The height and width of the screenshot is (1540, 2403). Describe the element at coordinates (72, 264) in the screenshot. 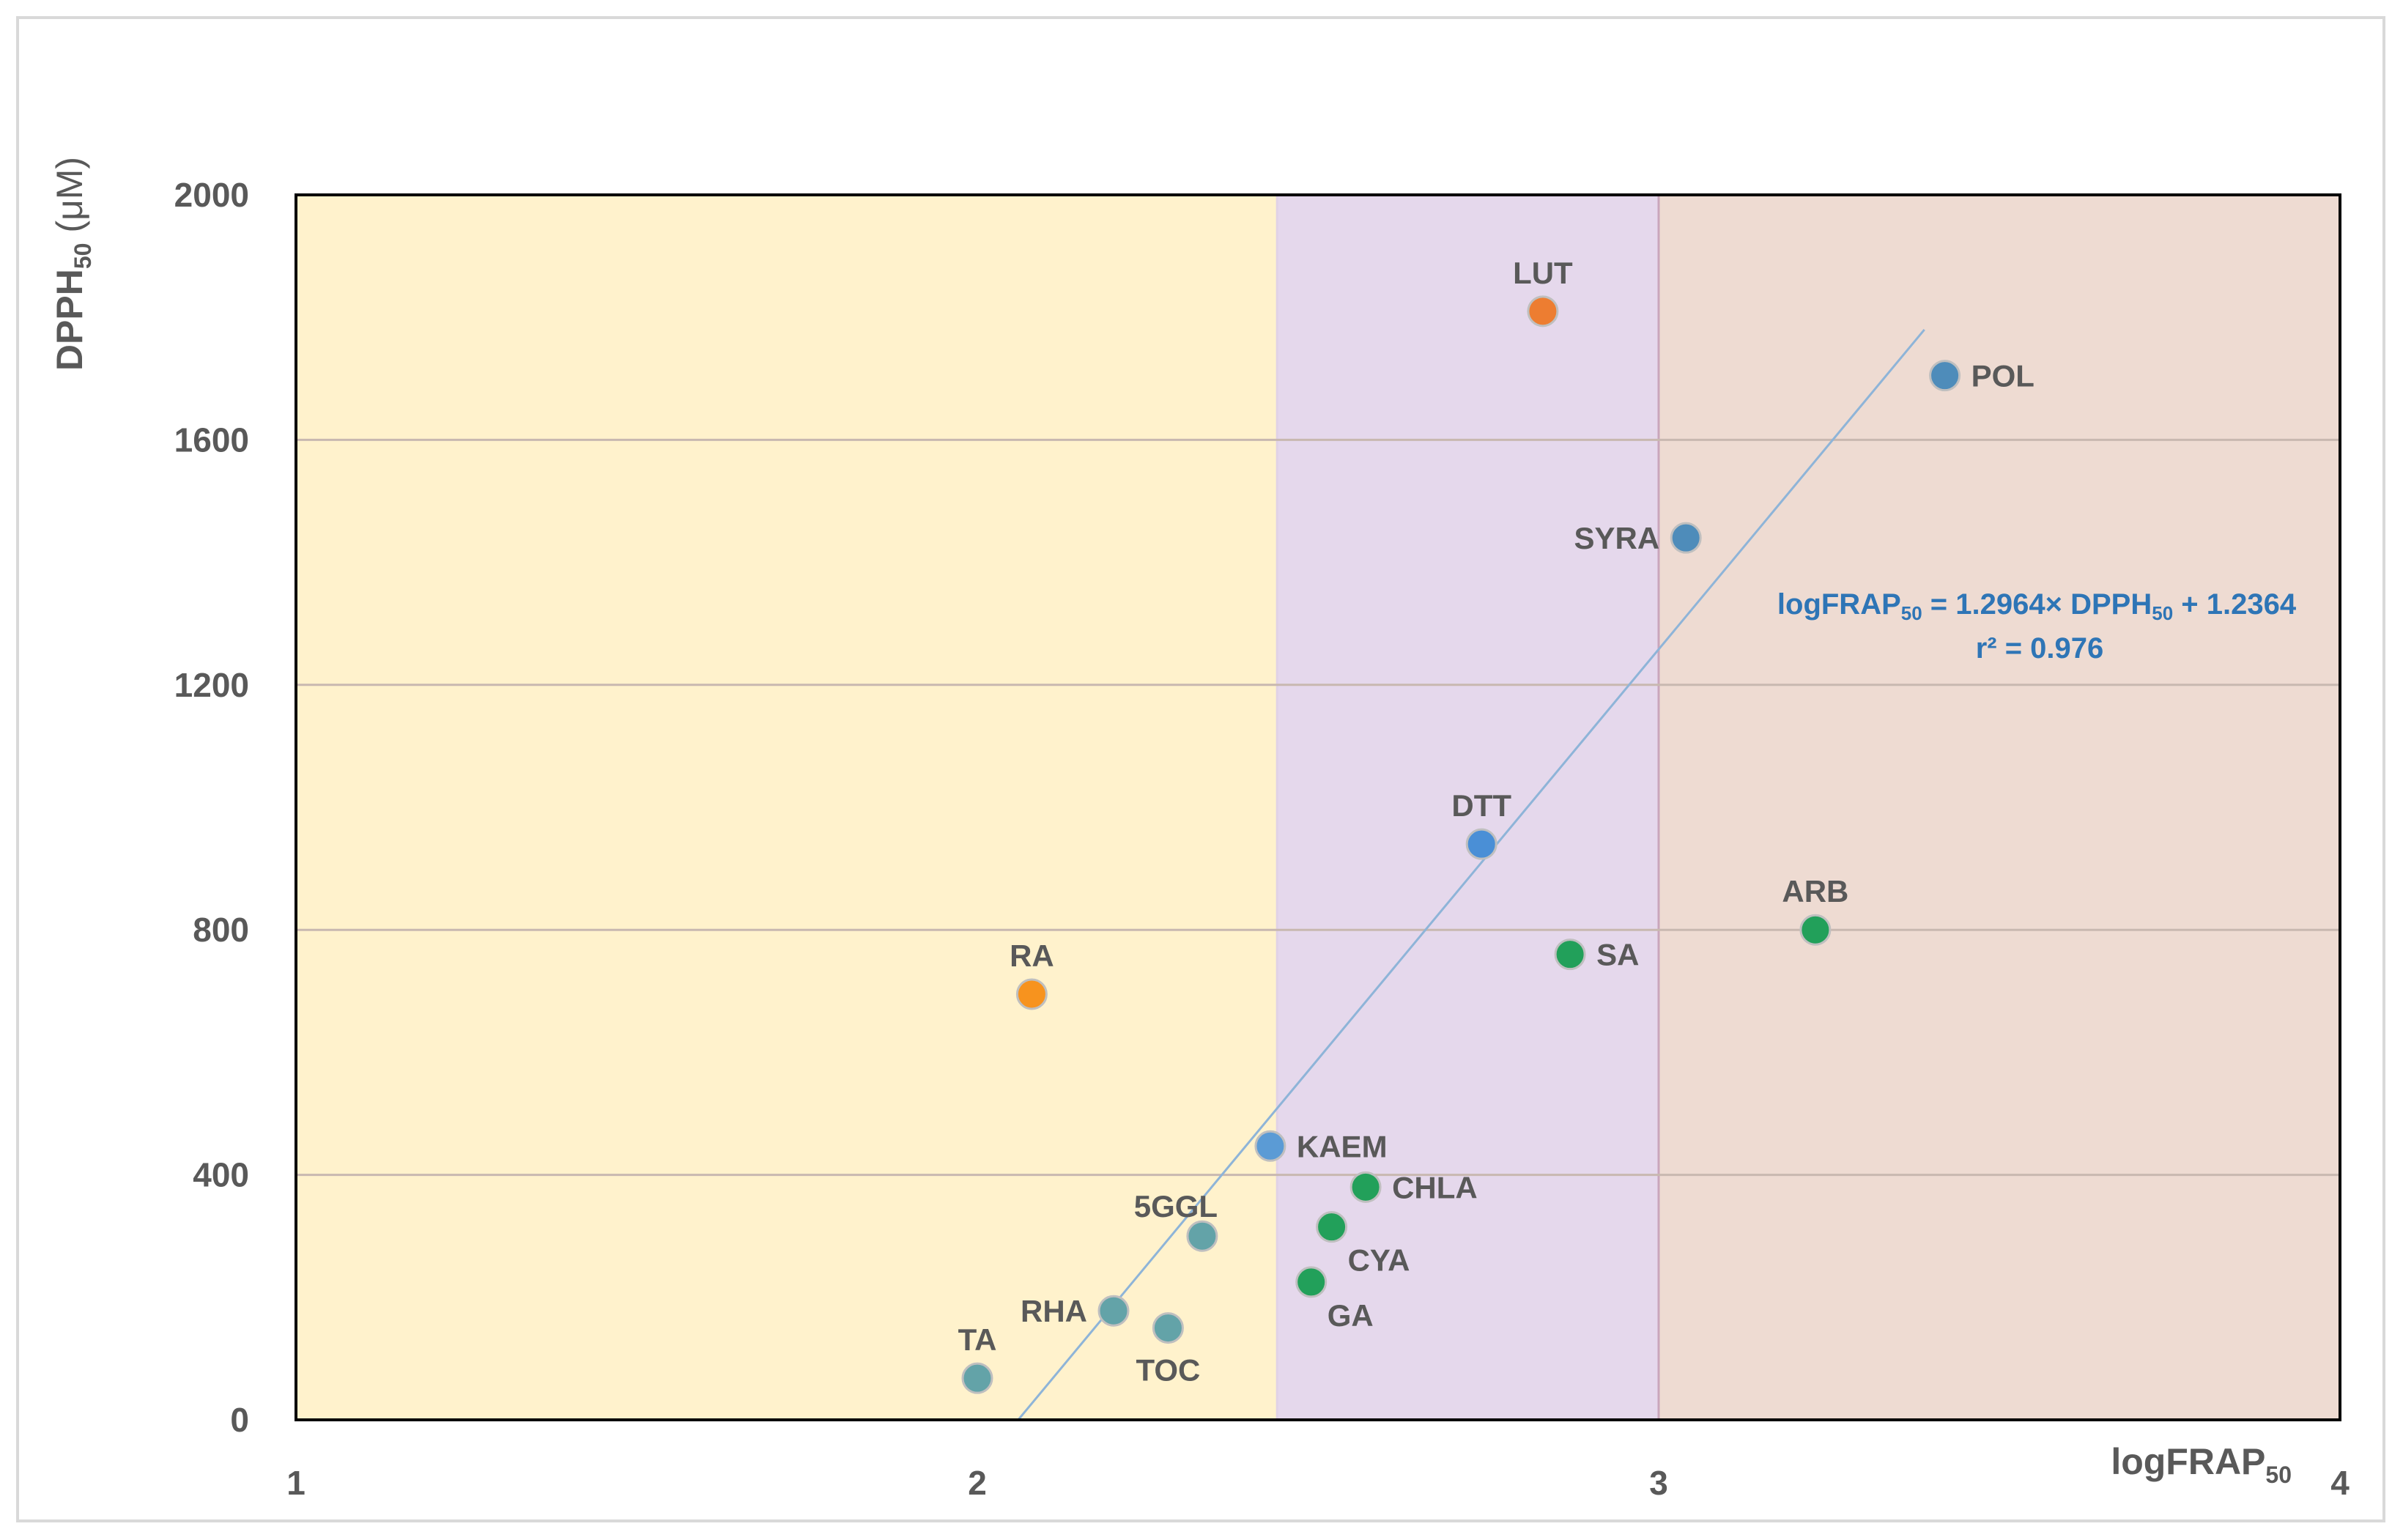

I see `y-axis-title: DPPH50 (μM)` at that location.